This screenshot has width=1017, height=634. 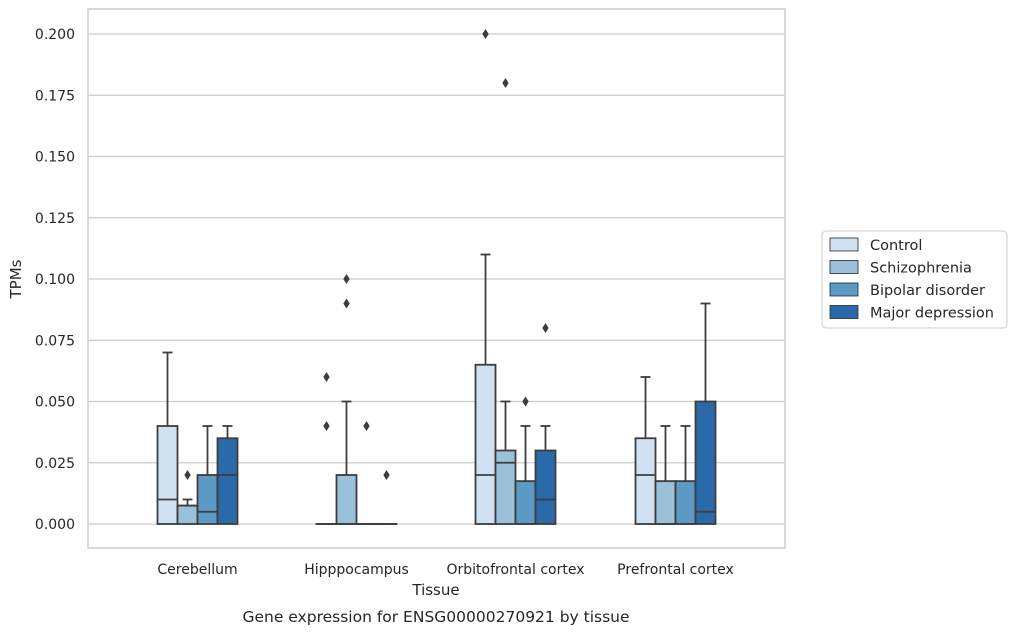 What do you see at coordinates (927, 291) in the screenshot?
I see `legend-label: Bipolar disorder` at bounding box center [927, 291].